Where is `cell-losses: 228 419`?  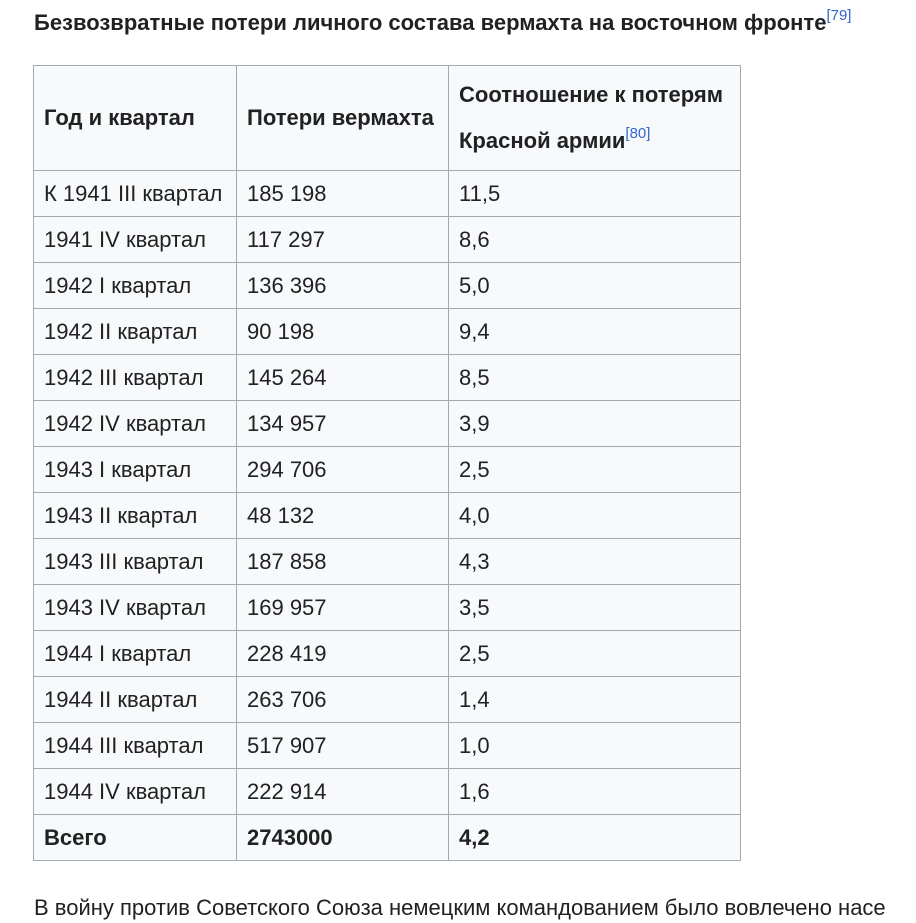 cell-losses: 228 419 is located at coordinates (342, 653).